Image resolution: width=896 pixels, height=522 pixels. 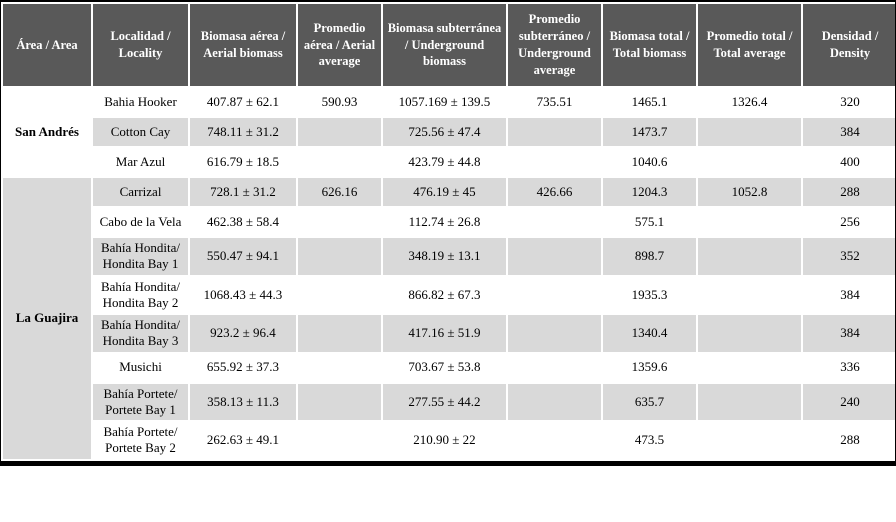 I want to click on cell-total-biomass: 898.7, so click(x=649, y=256).